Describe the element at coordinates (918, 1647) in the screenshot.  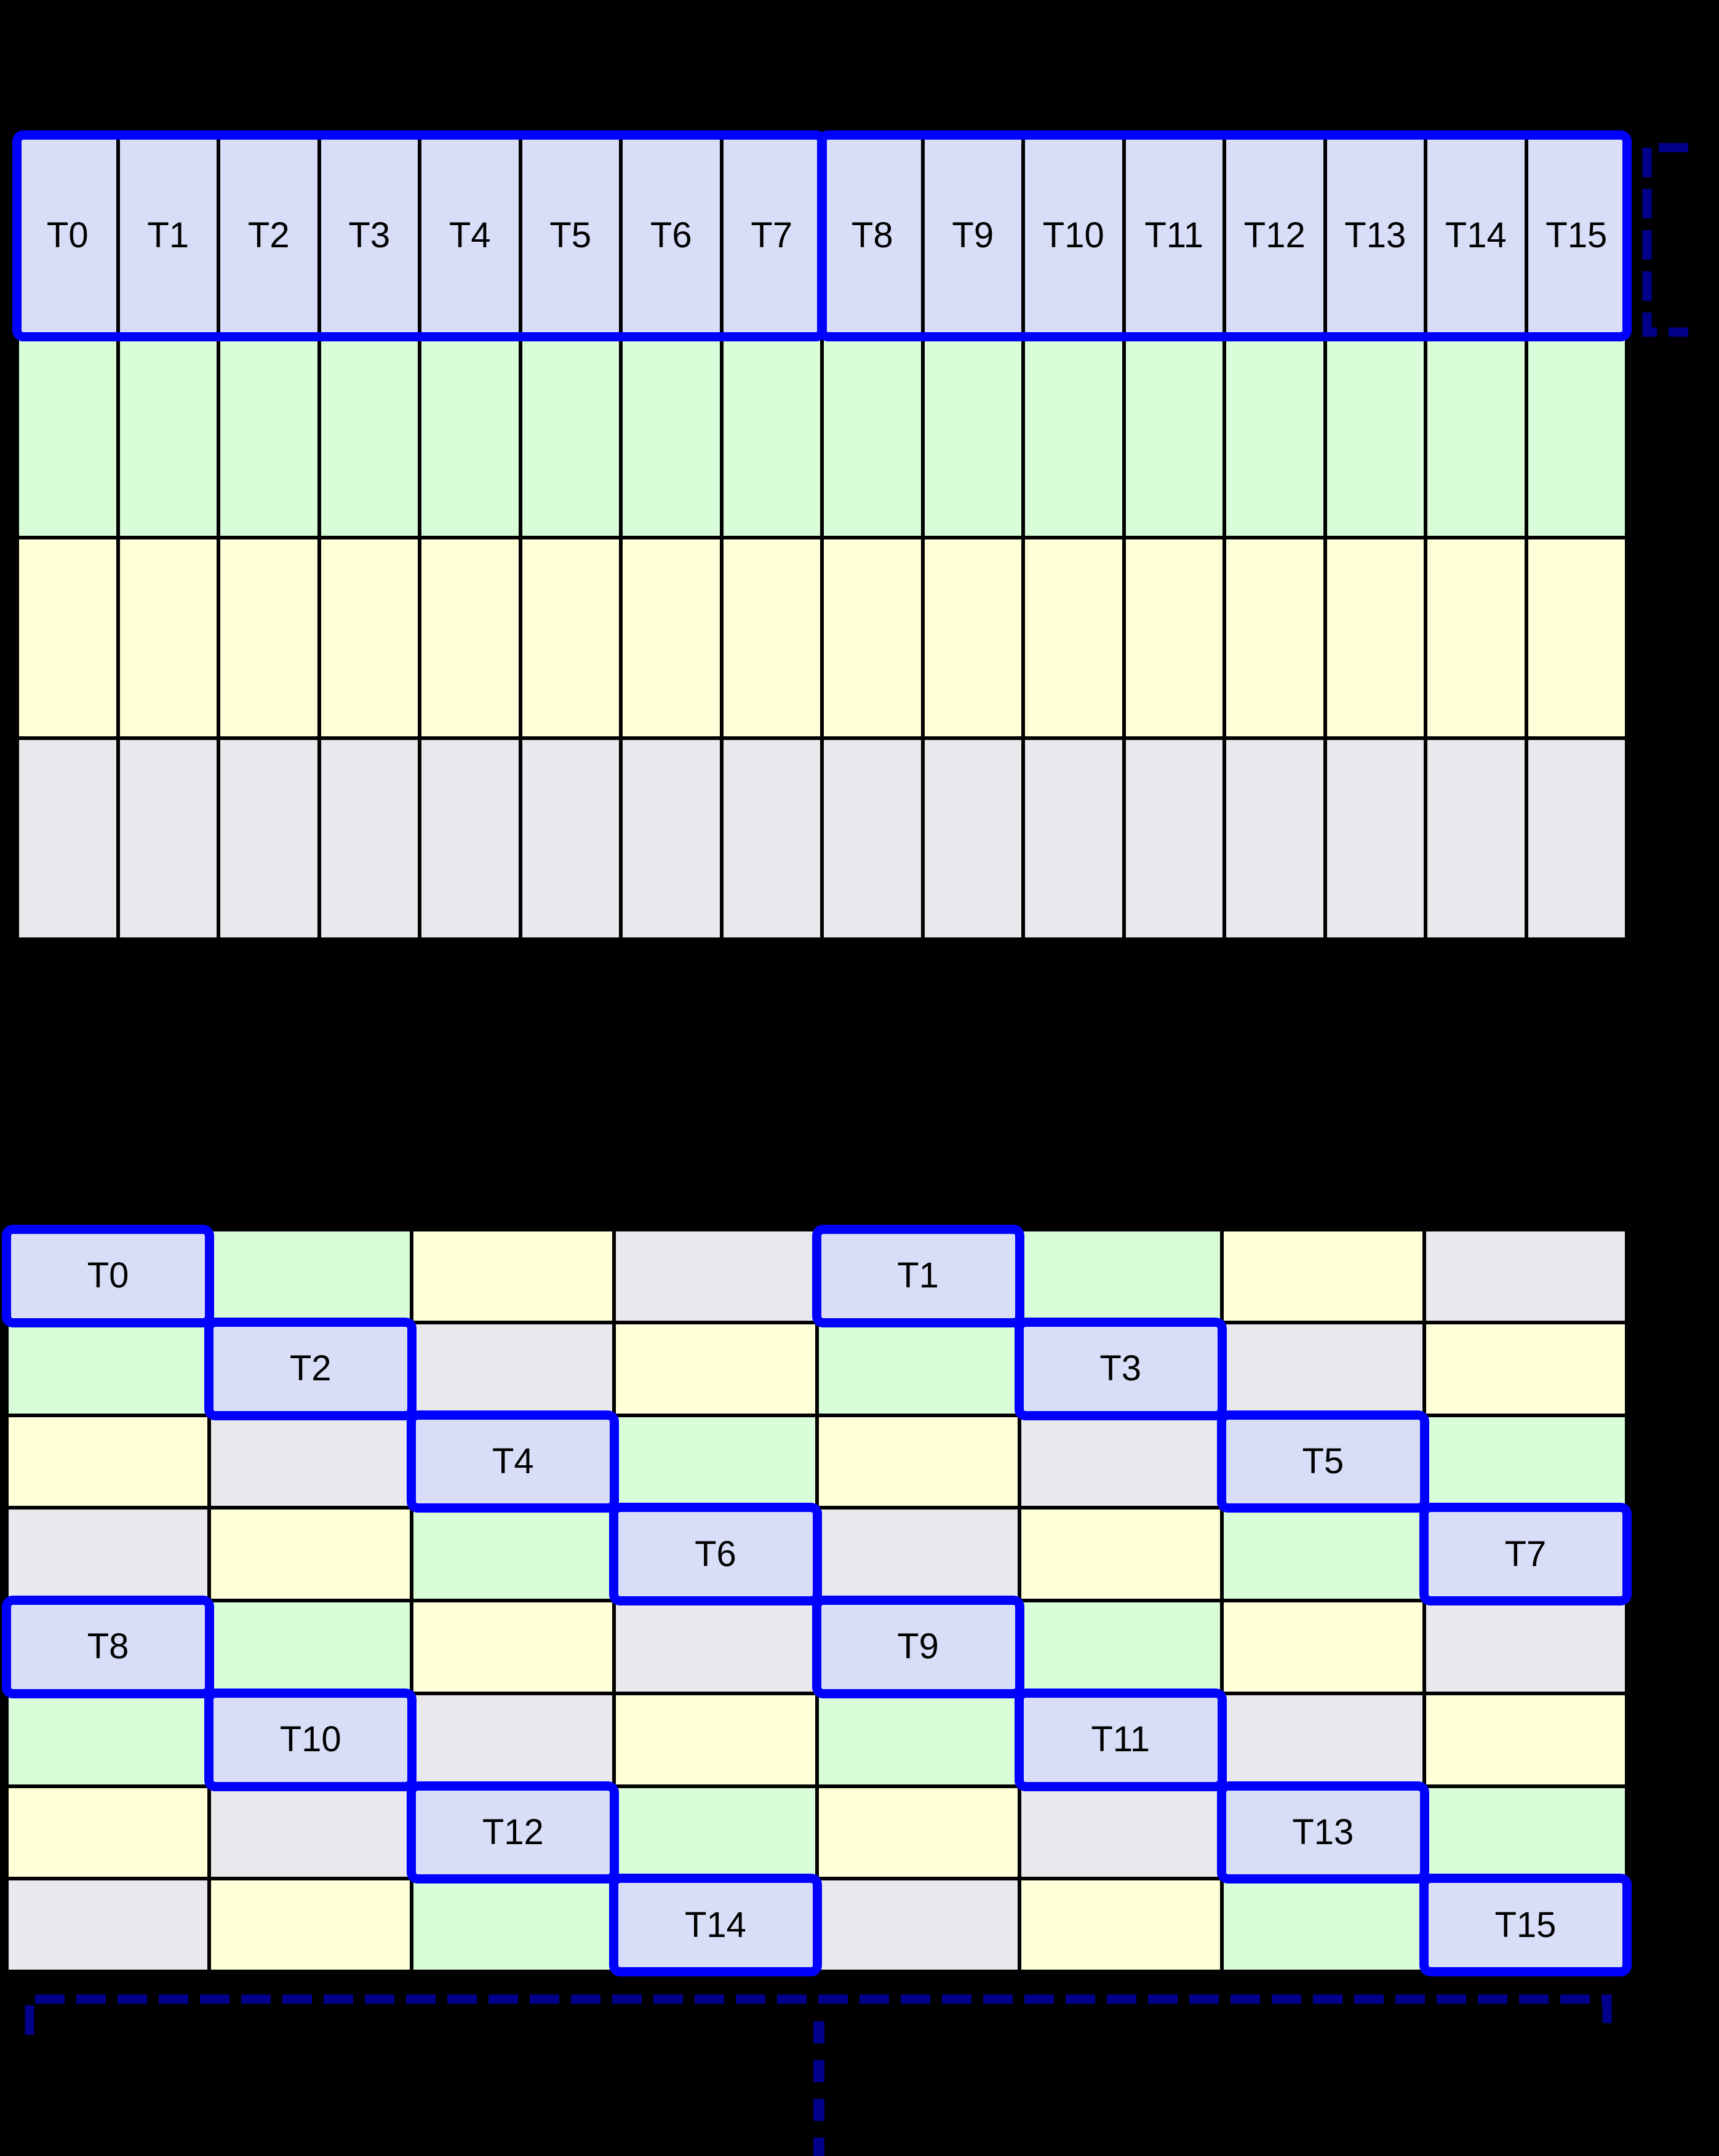
I see `thread-cell-T9: T9` at that location.